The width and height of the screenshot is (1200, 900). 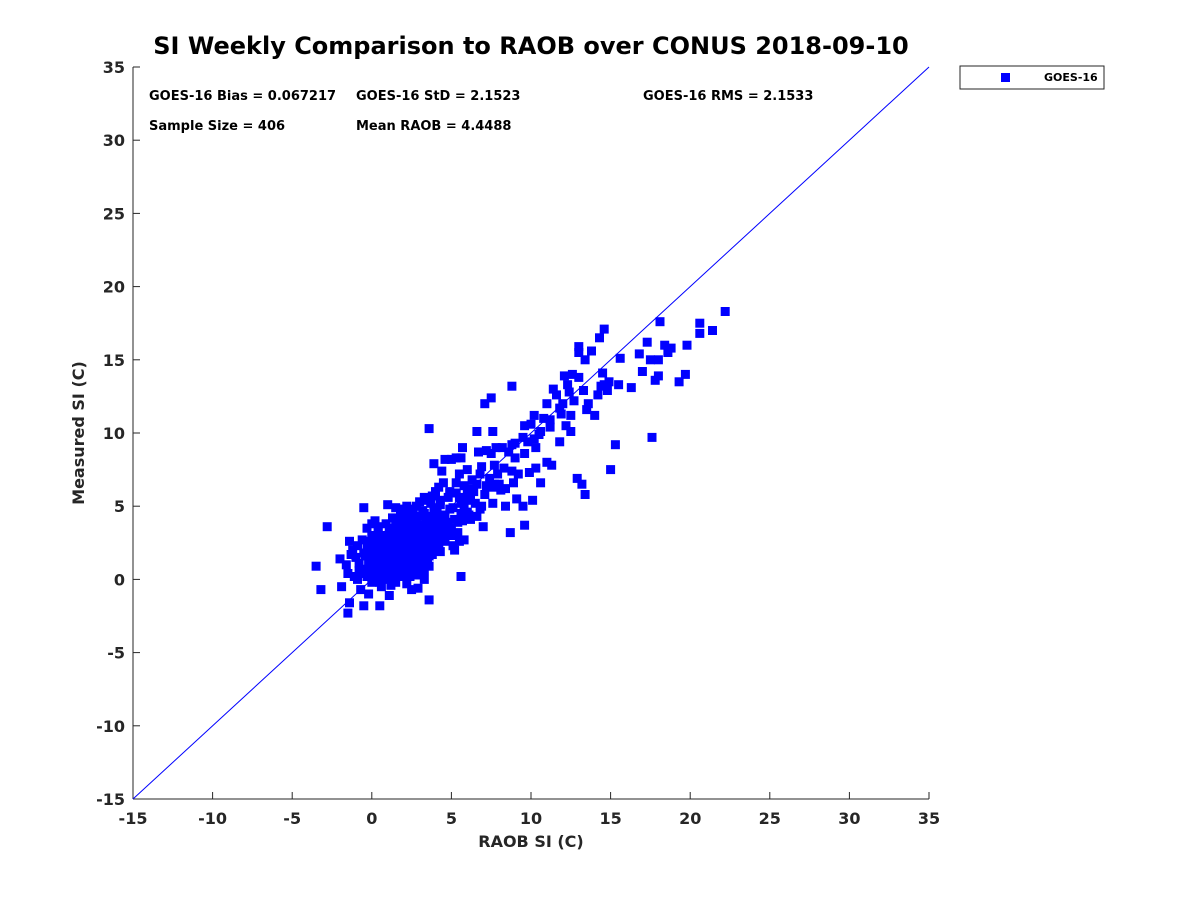 I want to click on x-tick-label: 30, so click(x=849, y=818).